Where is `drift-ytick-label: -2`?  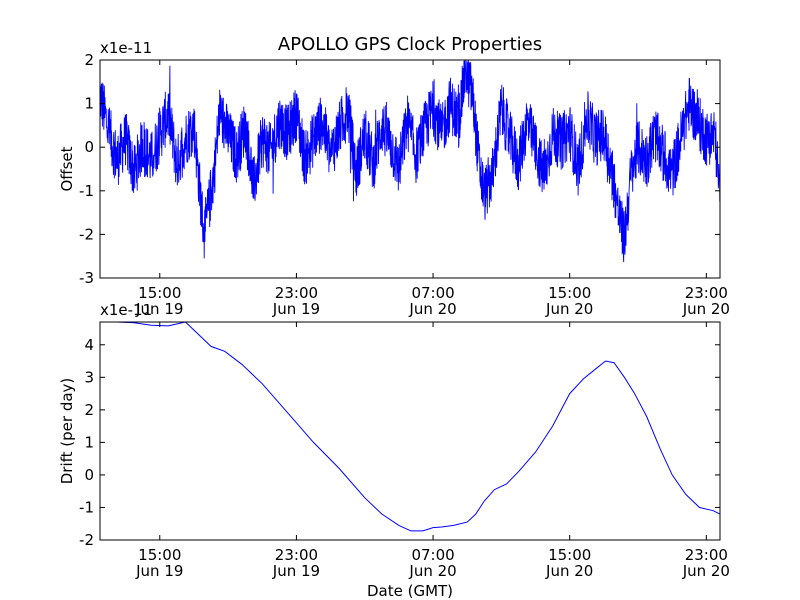 drift-ytick-label: -2 is located at coordinates (86, 540).